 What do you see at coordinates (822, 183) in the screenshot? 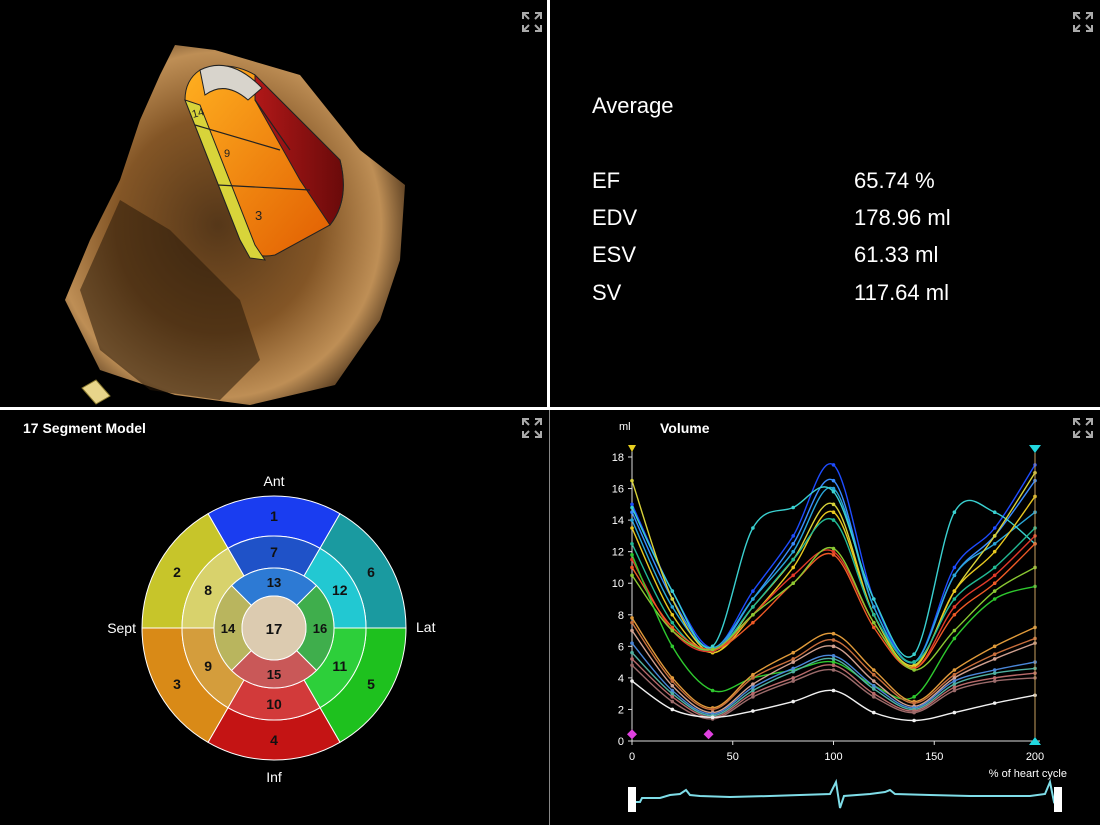
I see `metric-row-ef: EF 65.74 %` at bounding box center [822, 183].